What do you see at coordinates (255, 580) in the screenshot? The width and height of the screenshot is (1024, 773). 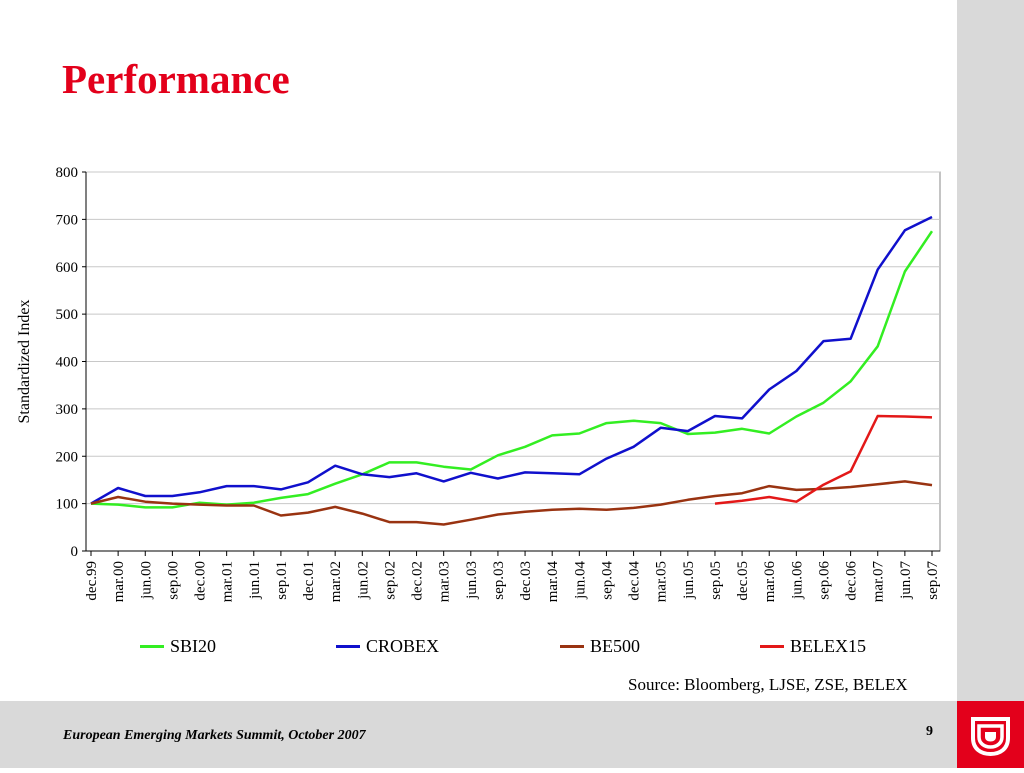 I see `x-tick-label: jun.01` at bounding box center [255, 580].